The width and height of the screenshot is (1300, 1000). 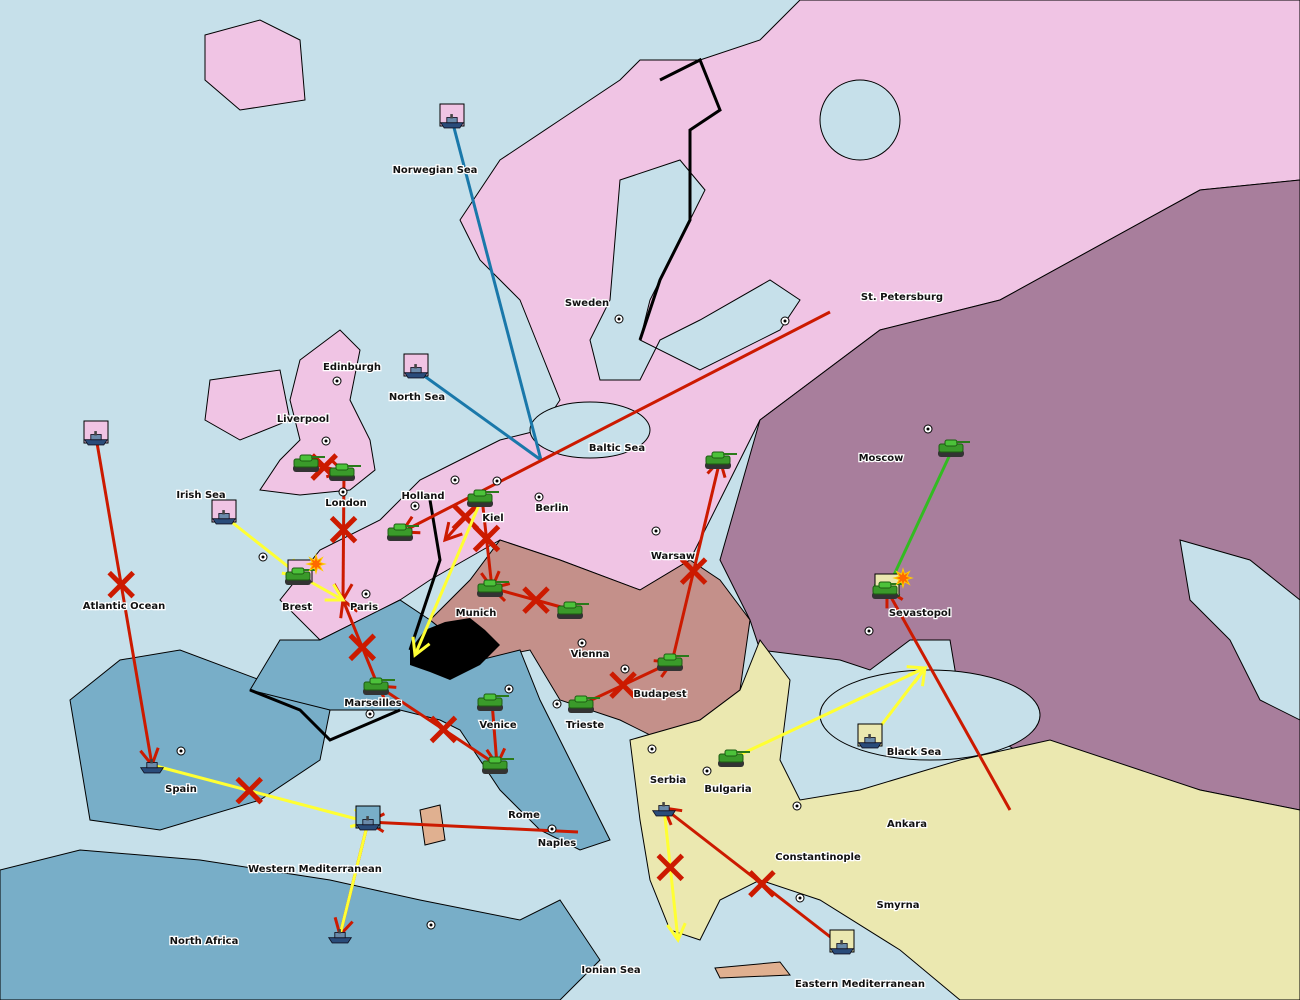 I want to click on label-ankara: Ankara, so click(x=907, y=824).